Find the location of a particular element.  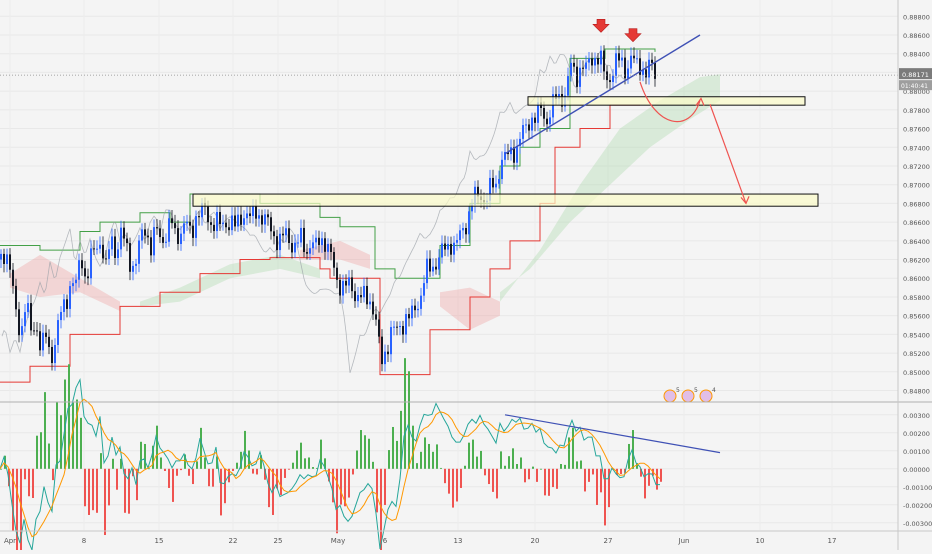

price-tick-label: 0.87400 is located at coordinates (916, 148).